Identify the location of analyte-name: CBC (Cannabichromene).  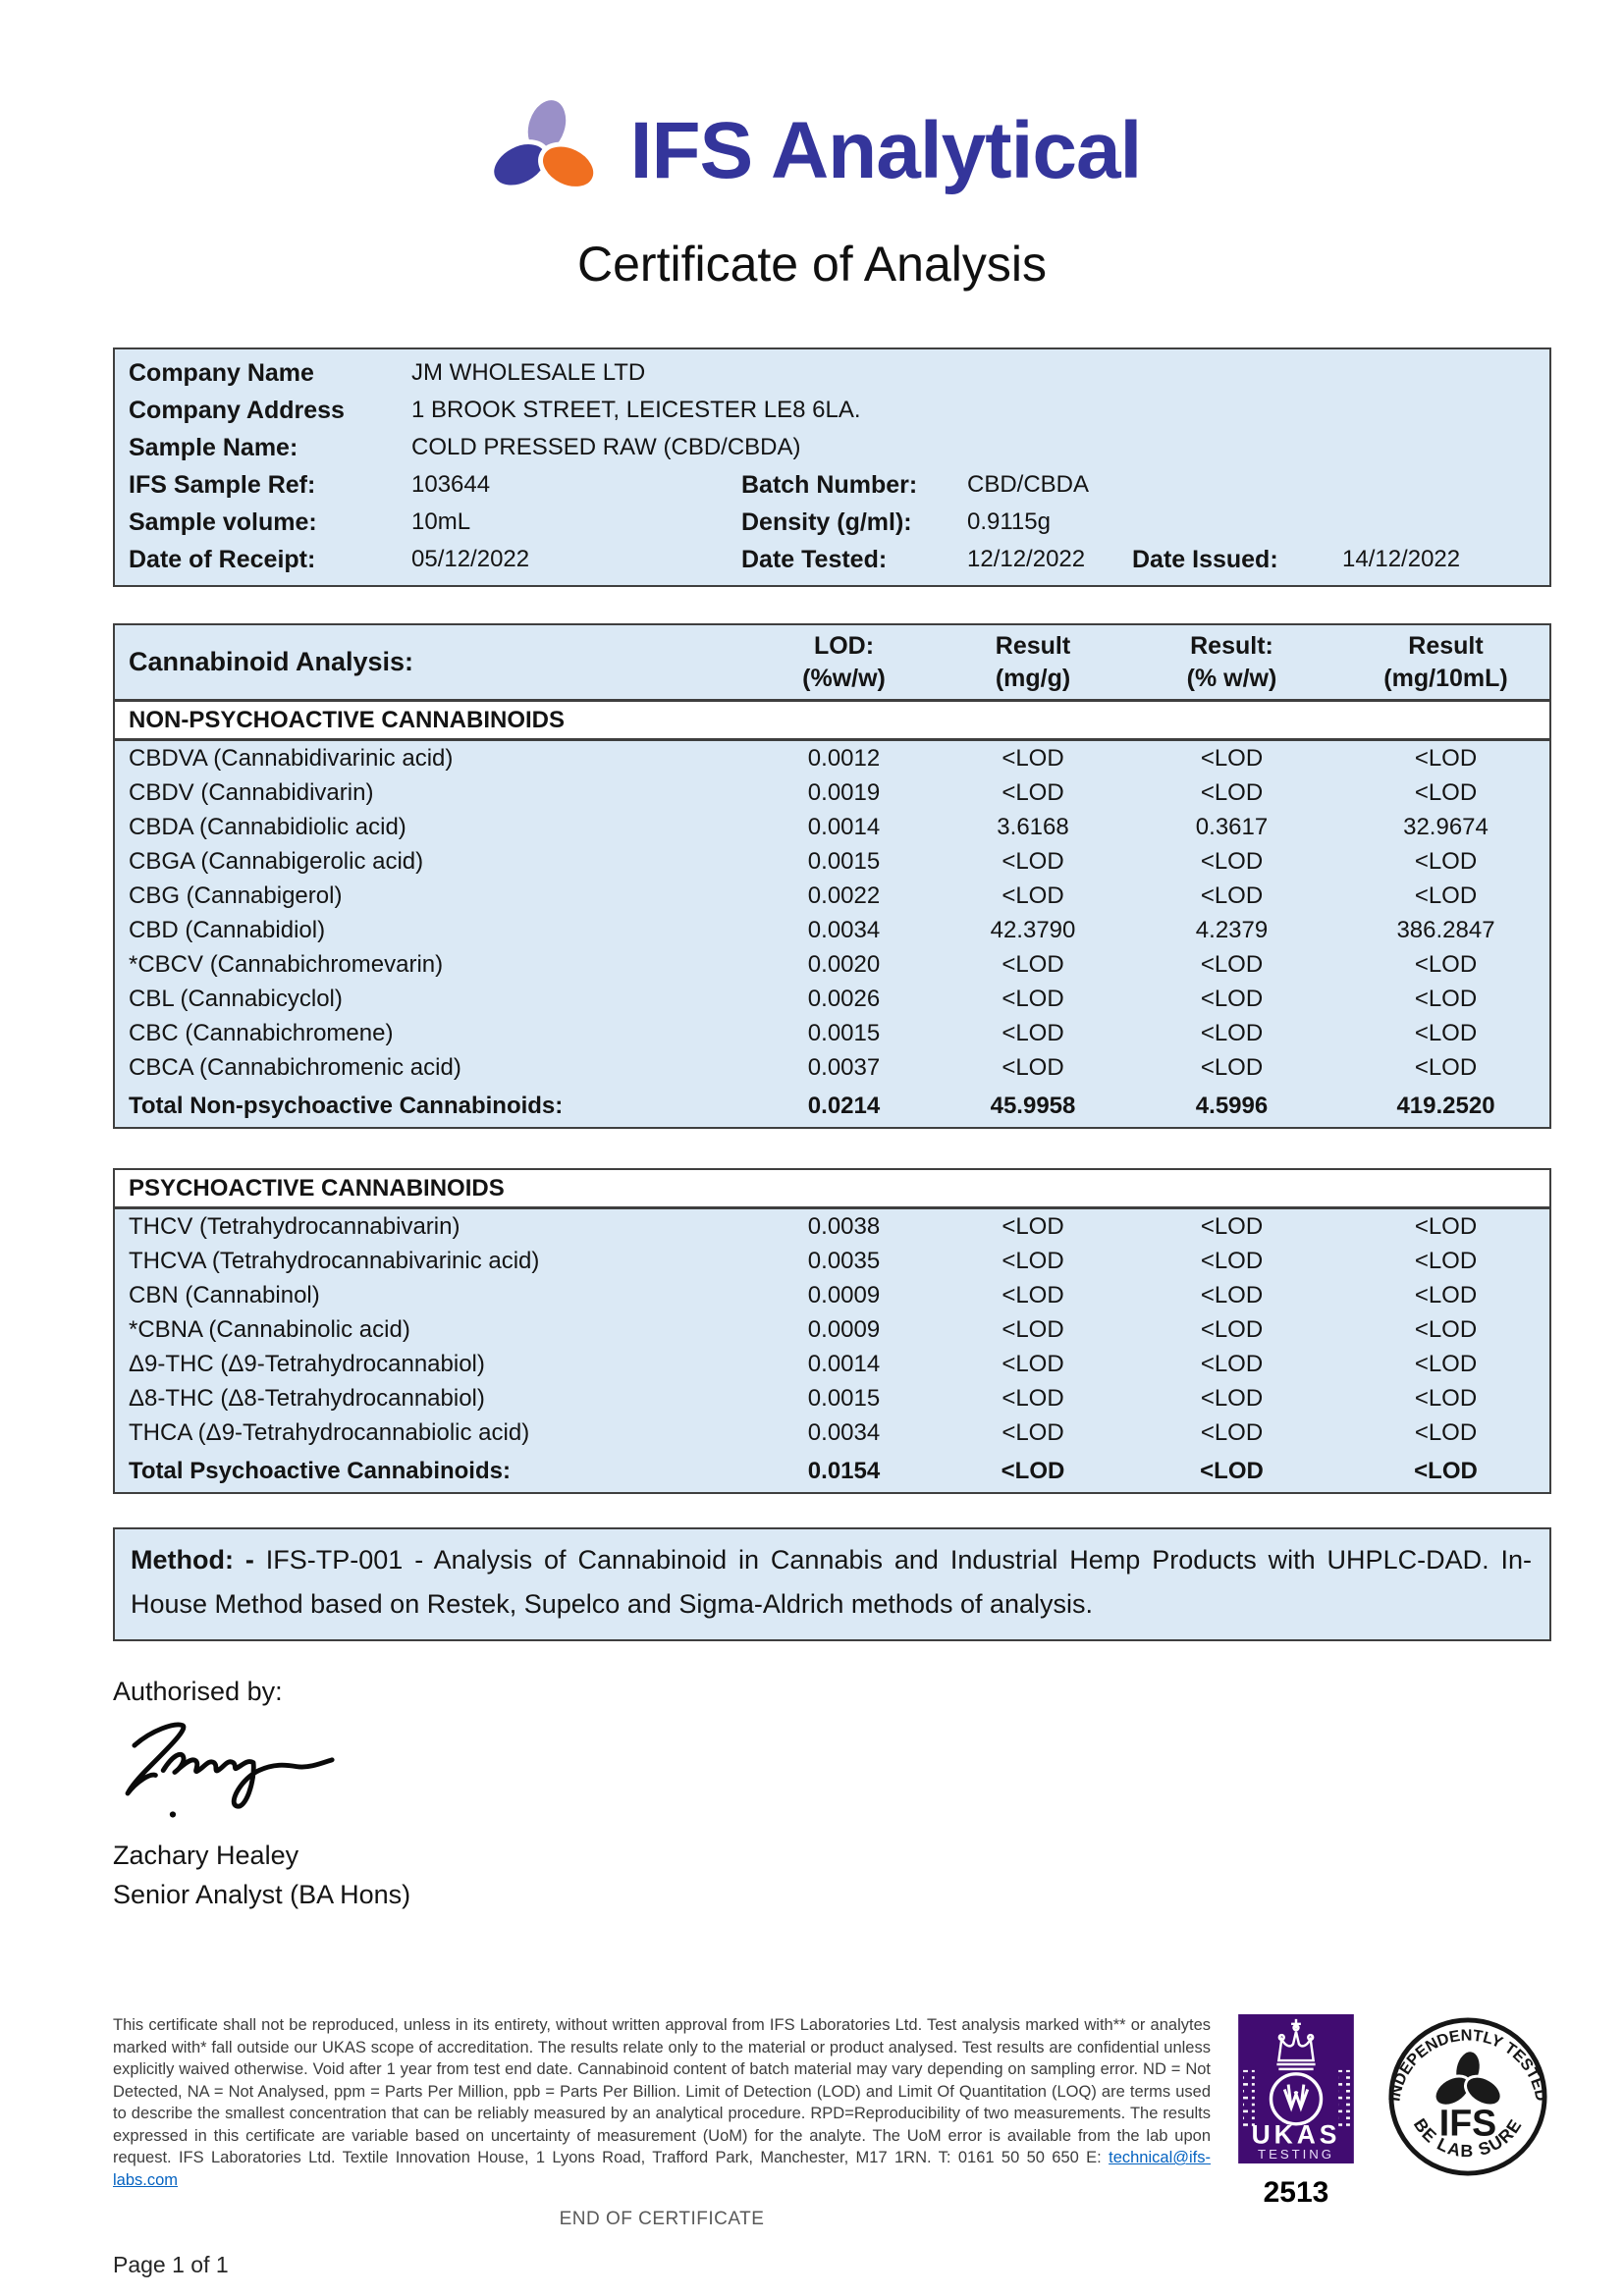
(261, 1033).